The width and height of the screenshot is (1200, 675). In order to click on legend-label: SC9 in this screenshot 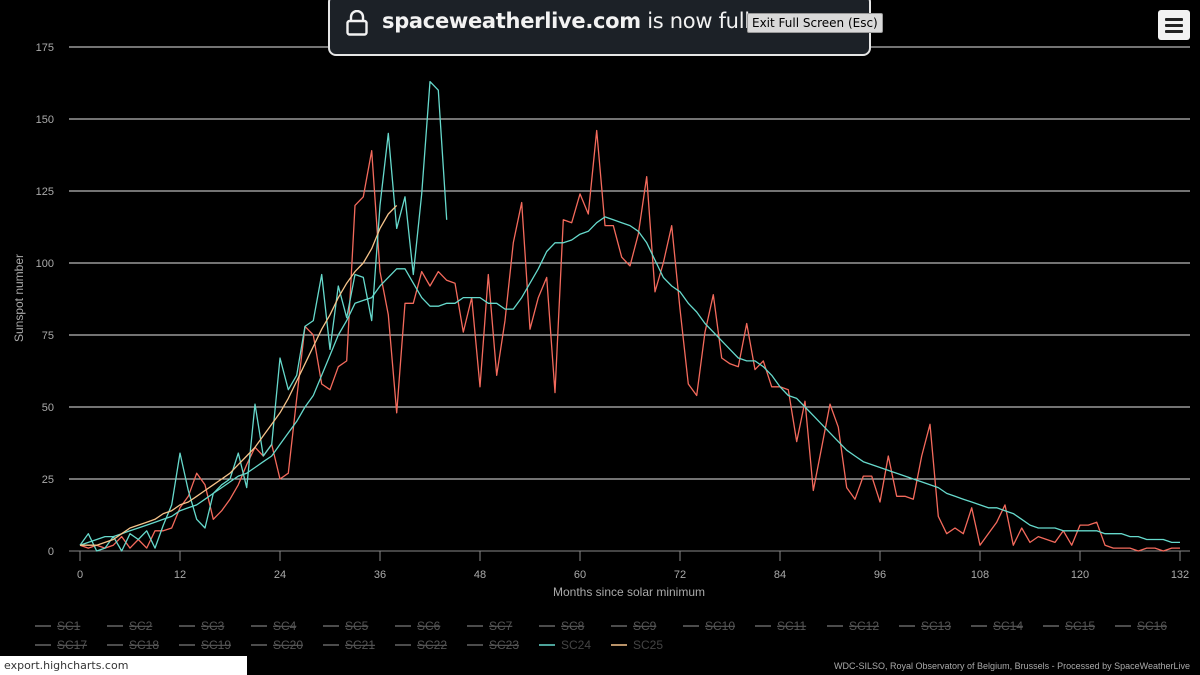, I will do `click(645, 626)`.